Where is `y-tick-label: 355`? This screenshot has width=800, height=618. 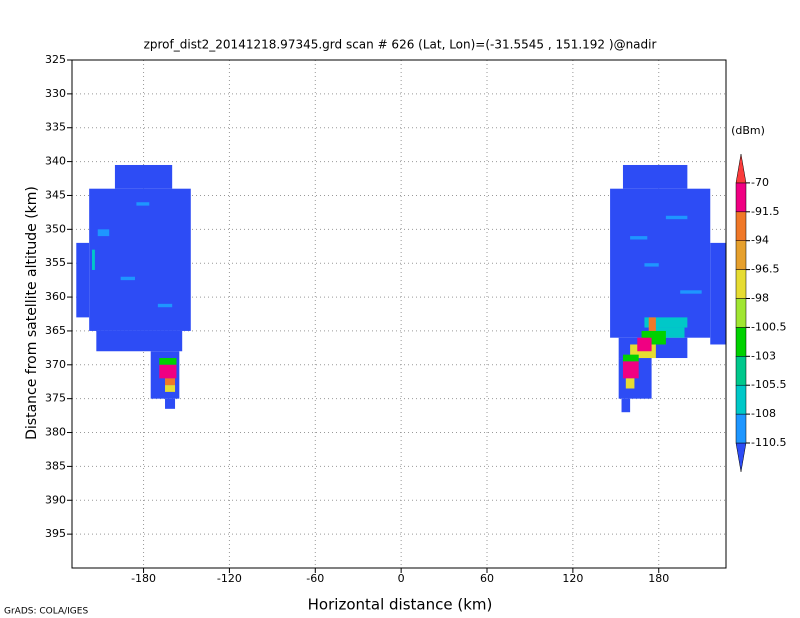 y-tick-label: 355 is located at coordinates (55, 262).